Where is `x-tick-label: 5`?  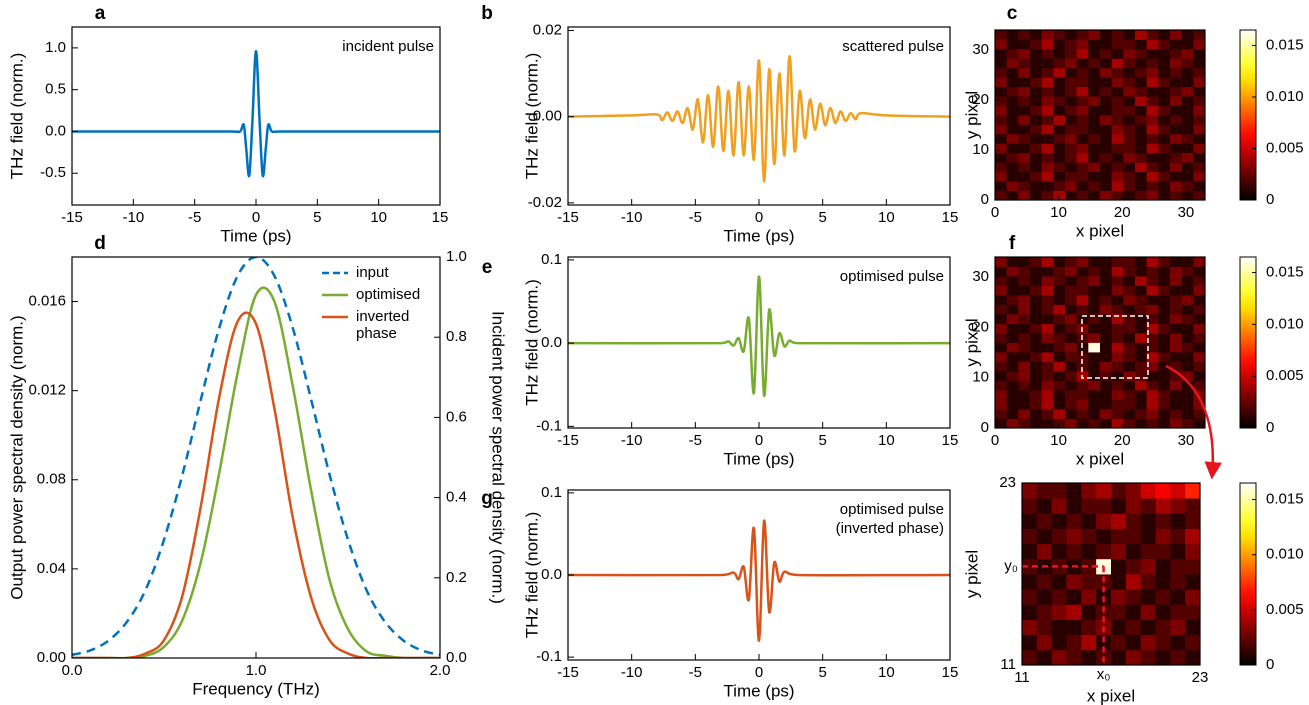
x-tick-label: 5 is located at coordinates (822, 217).